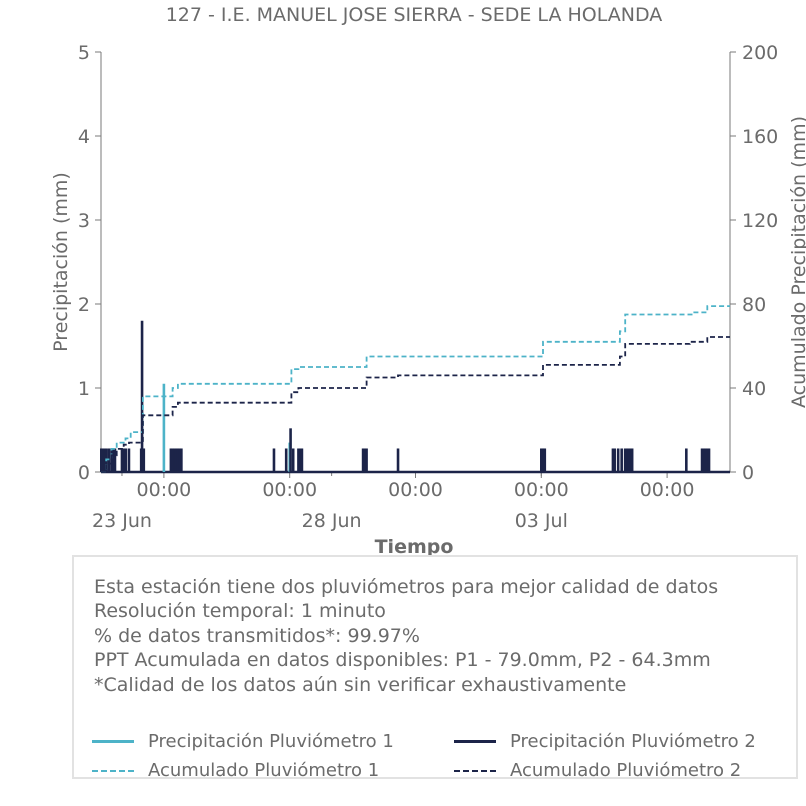  Describe the element at coordinates (84, 137) in the screenshot. I see `y-tick-label-left: 4` at that location.